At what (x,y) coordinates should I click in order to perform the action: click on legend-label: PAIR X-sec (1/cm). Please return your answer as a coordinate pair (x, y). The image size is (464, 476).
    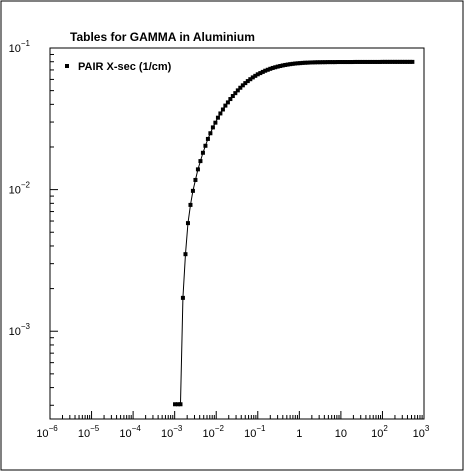
    Looking at the image, I should click on (125, 67).